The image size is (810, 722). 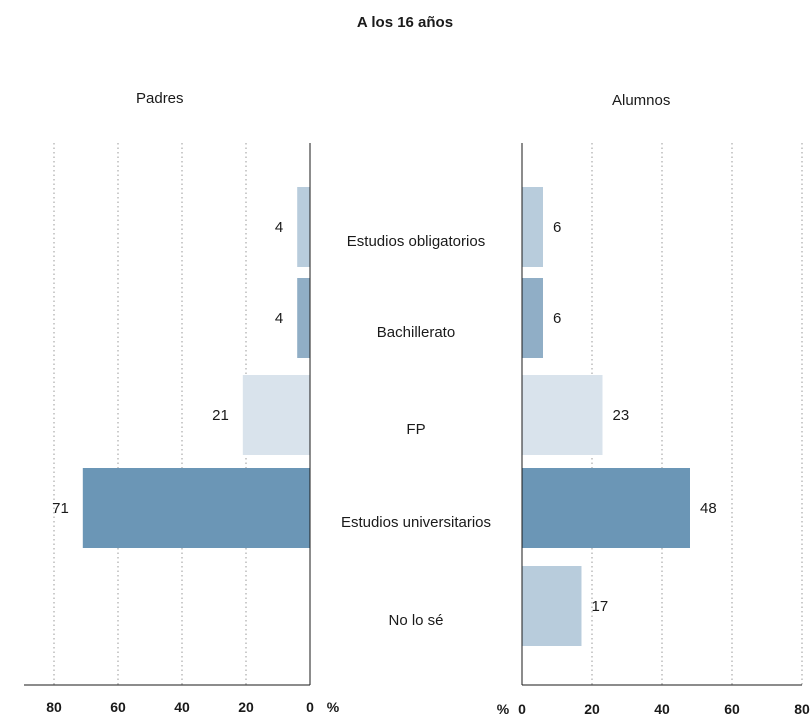 What do you see at coordinates (405, 22) in the screenshot?
I see `chart-title: A los 16 años` at bounding box center [405, 22].